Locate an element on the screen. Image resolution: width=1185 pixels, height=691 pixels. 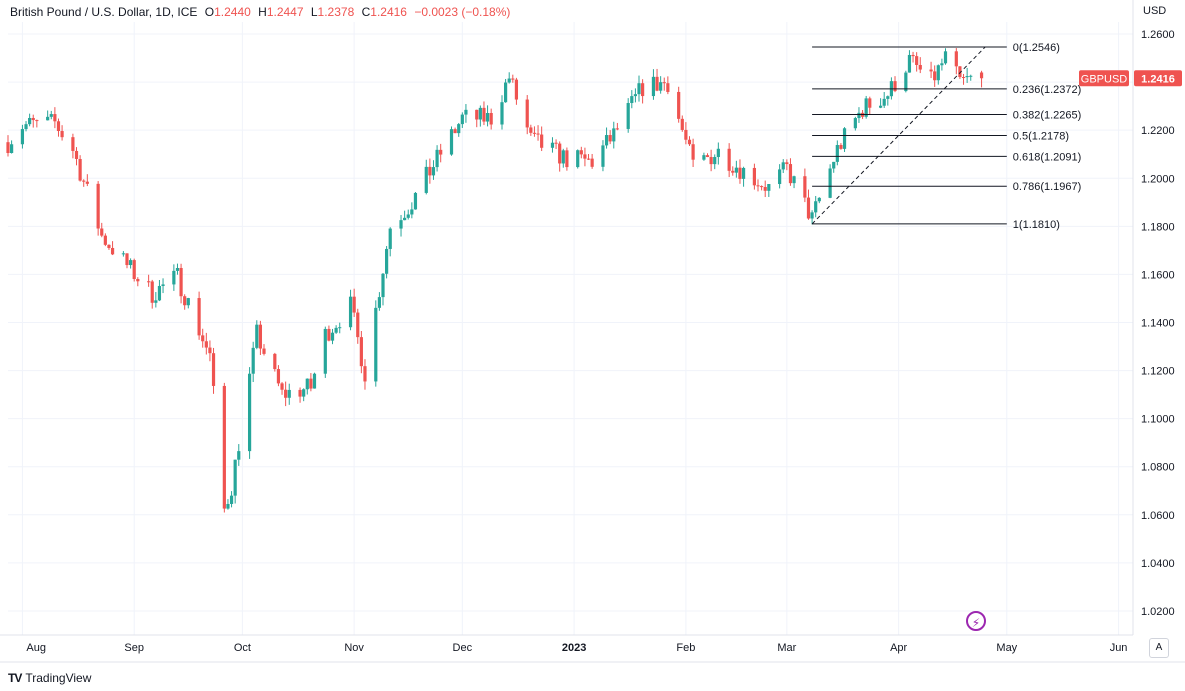
fib-level-label: 0.236(1.2372) is located at coordinates (1047, 90).